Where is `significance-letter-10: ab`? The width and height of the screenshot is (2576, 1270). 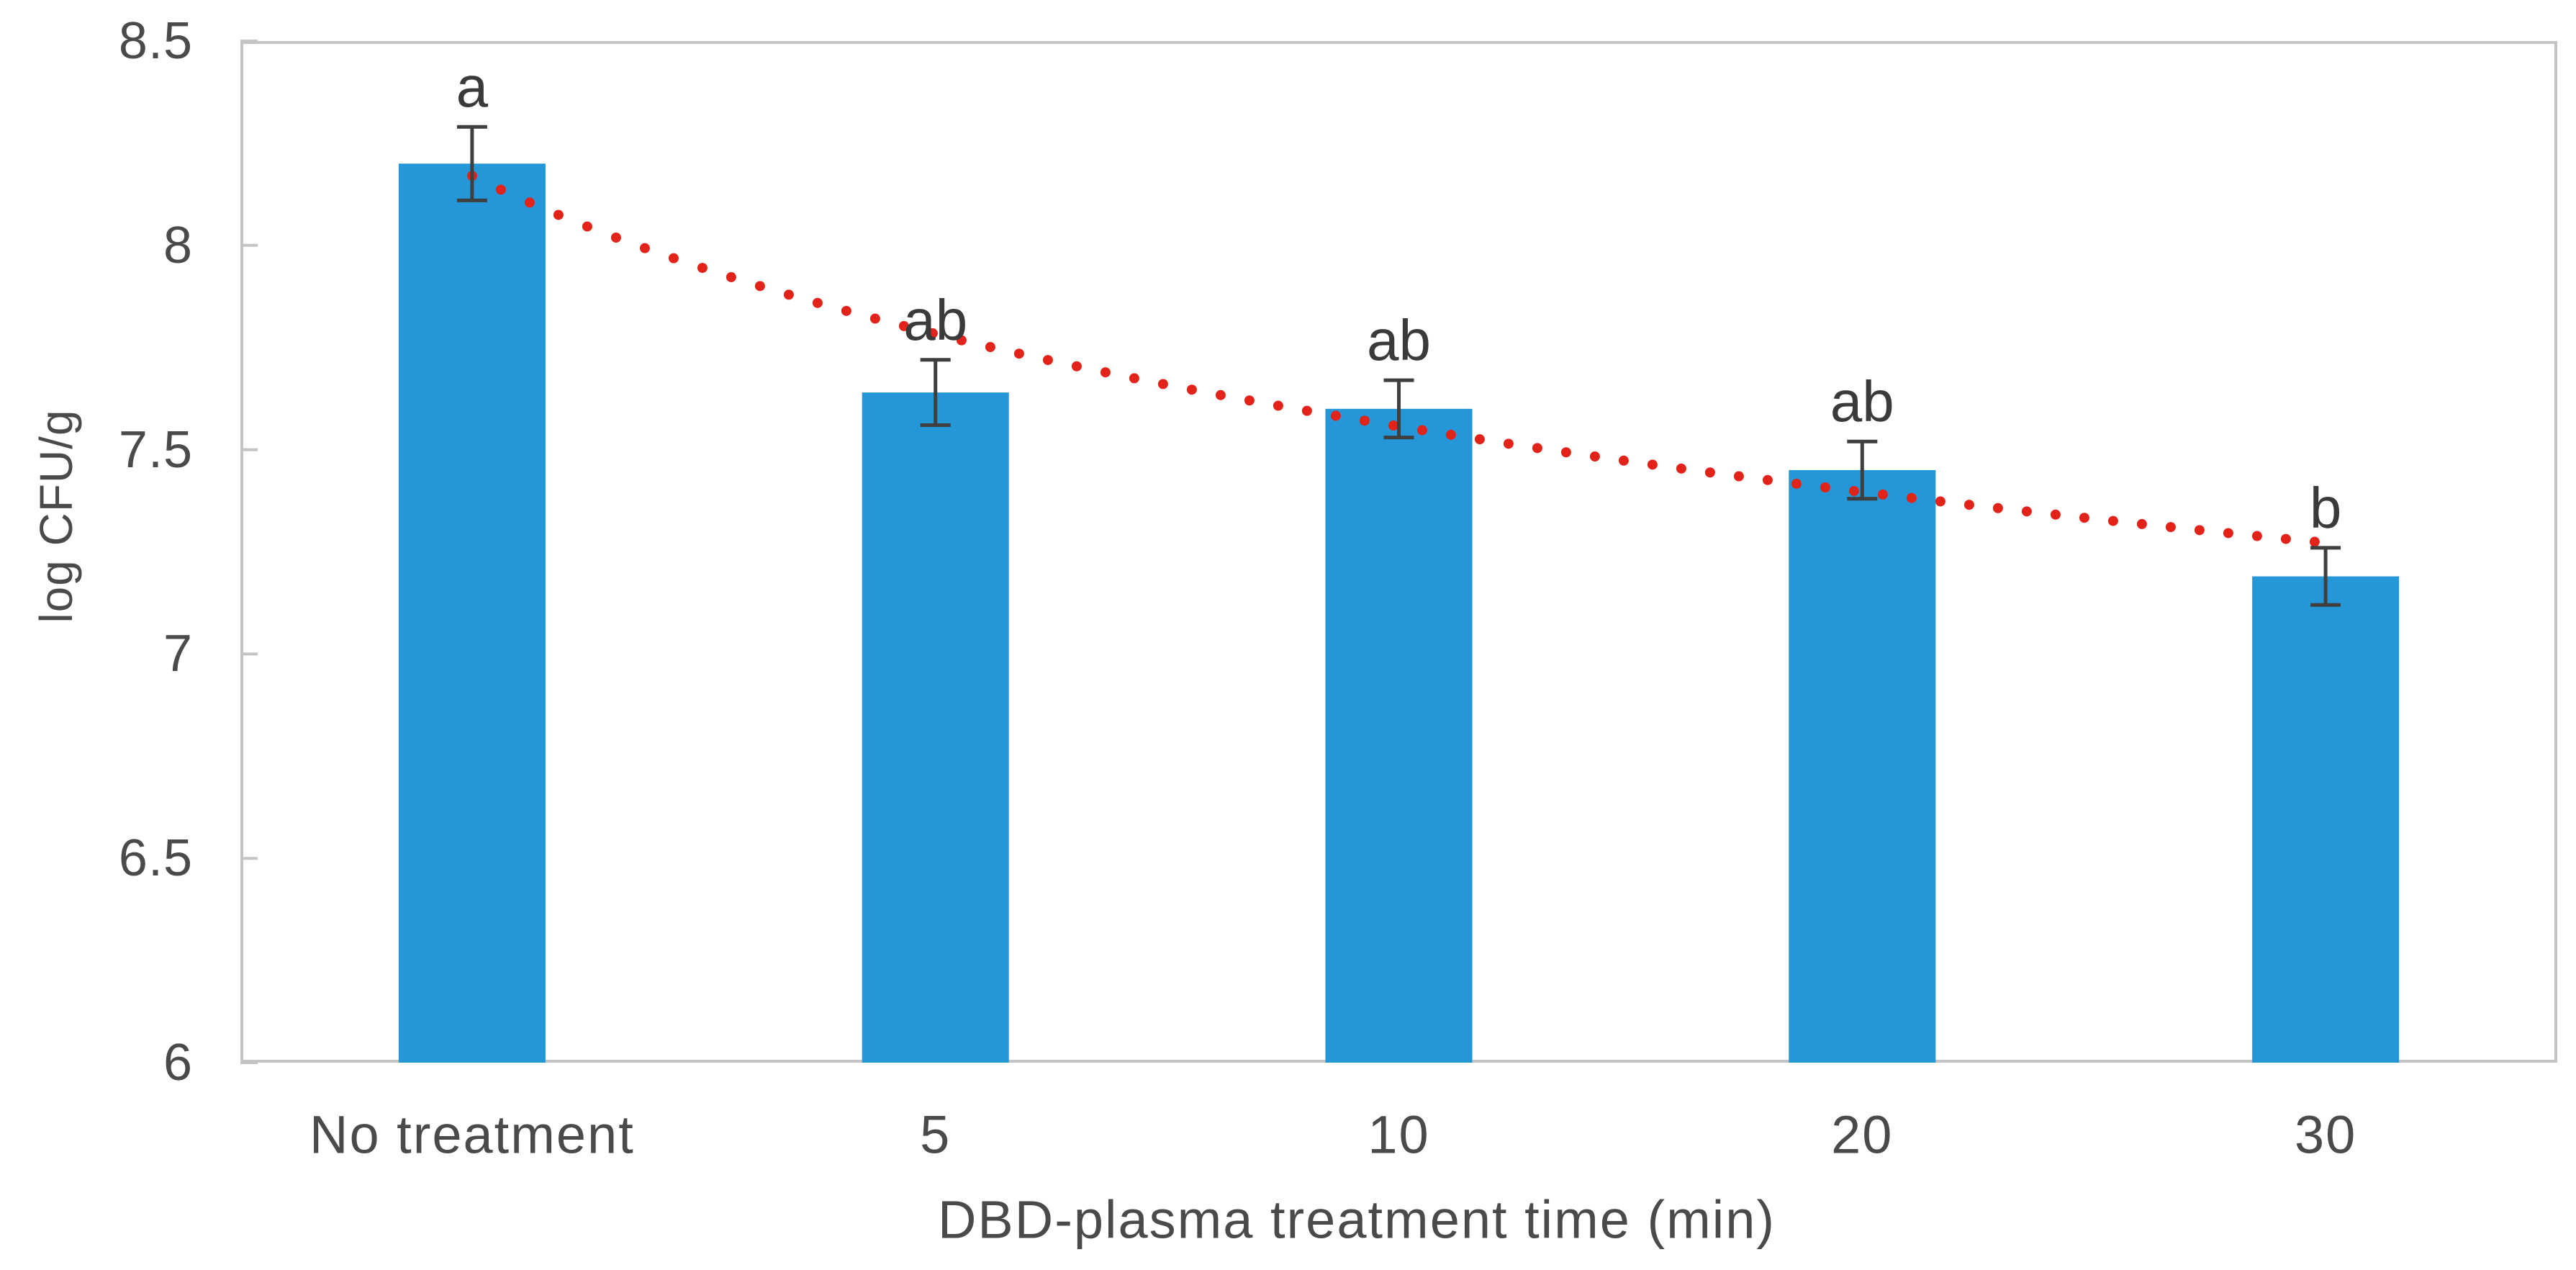
significance-letter-10: ab is located at coordinates (1399, 340).